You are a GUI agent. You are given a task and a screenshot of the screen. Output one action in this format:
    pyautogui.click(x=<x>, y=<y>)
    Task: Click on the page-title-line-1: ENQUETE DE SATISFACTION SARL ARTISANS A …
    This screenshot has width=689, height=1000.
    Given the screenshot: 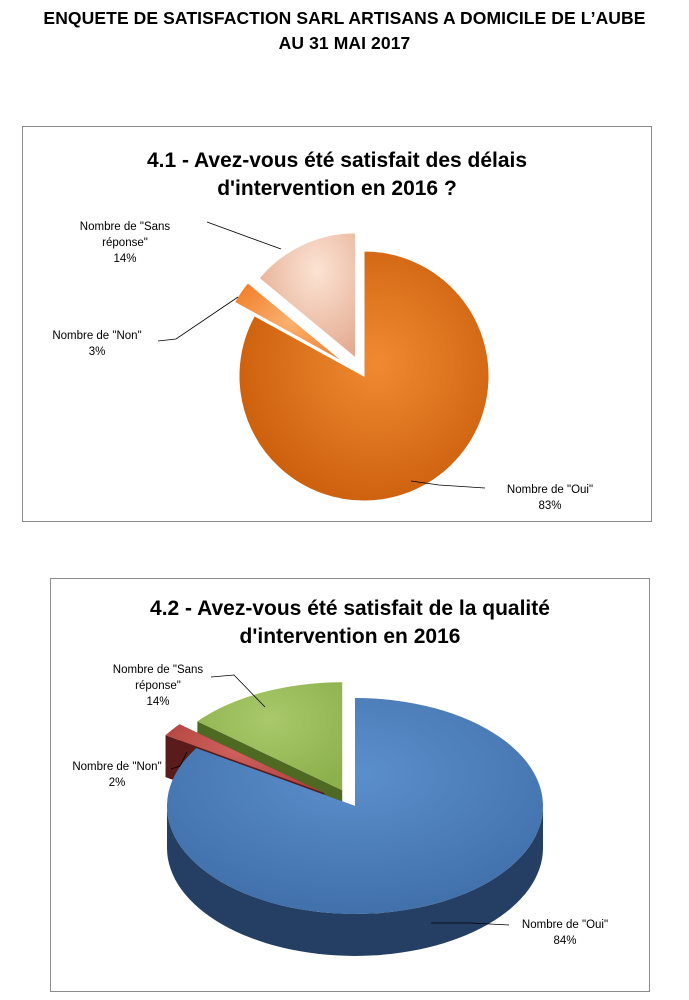 What is the action you would take?
    pyautogui.click(x=344, y=18)
    